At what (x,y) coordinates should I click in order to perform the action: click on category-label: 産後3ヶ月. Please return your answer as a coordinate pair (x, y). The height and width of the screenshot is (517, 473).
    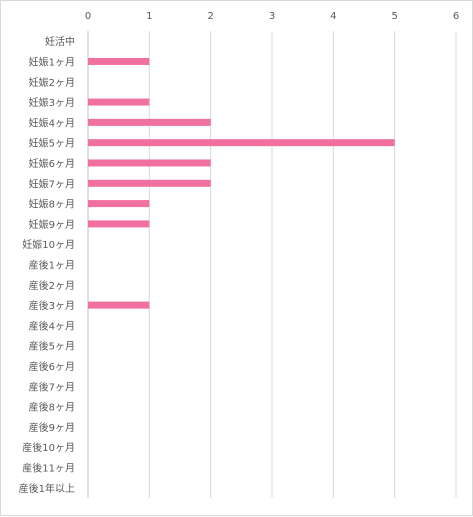
    Looking at the image, I should click on (52, 305).